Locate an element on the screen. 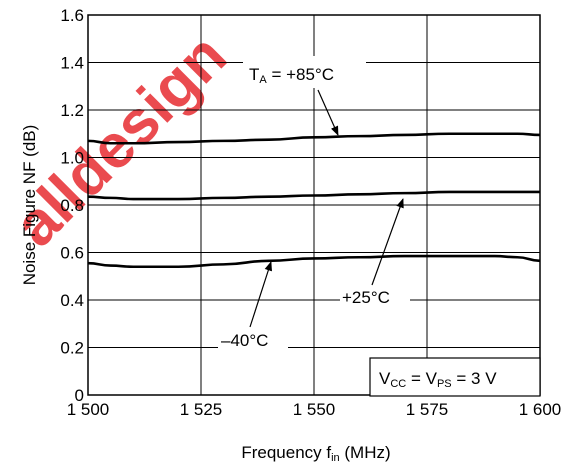 This screenshot has height=468, width=580. y-tick-label: 1.0 is located at coordinates (72, 158).